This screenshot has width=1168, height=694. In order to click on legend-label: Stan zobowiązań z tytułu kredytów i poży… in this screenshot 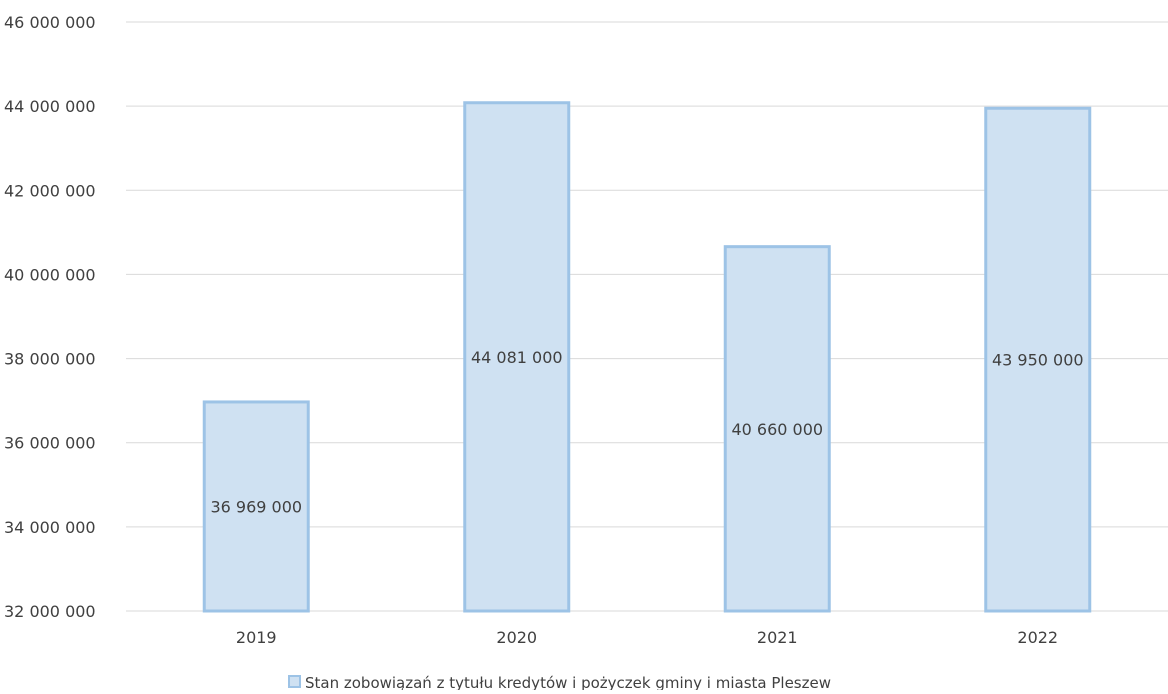, I will do `click(568, 682)`.